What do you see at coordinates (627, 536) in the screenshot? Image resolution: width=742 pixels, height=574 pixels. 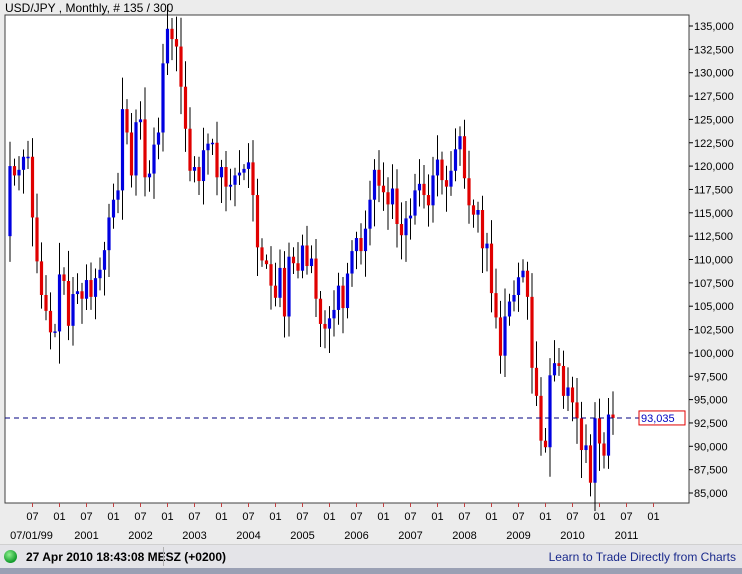 I see `x-year-label: 2011` at bounding box center [627, 536].